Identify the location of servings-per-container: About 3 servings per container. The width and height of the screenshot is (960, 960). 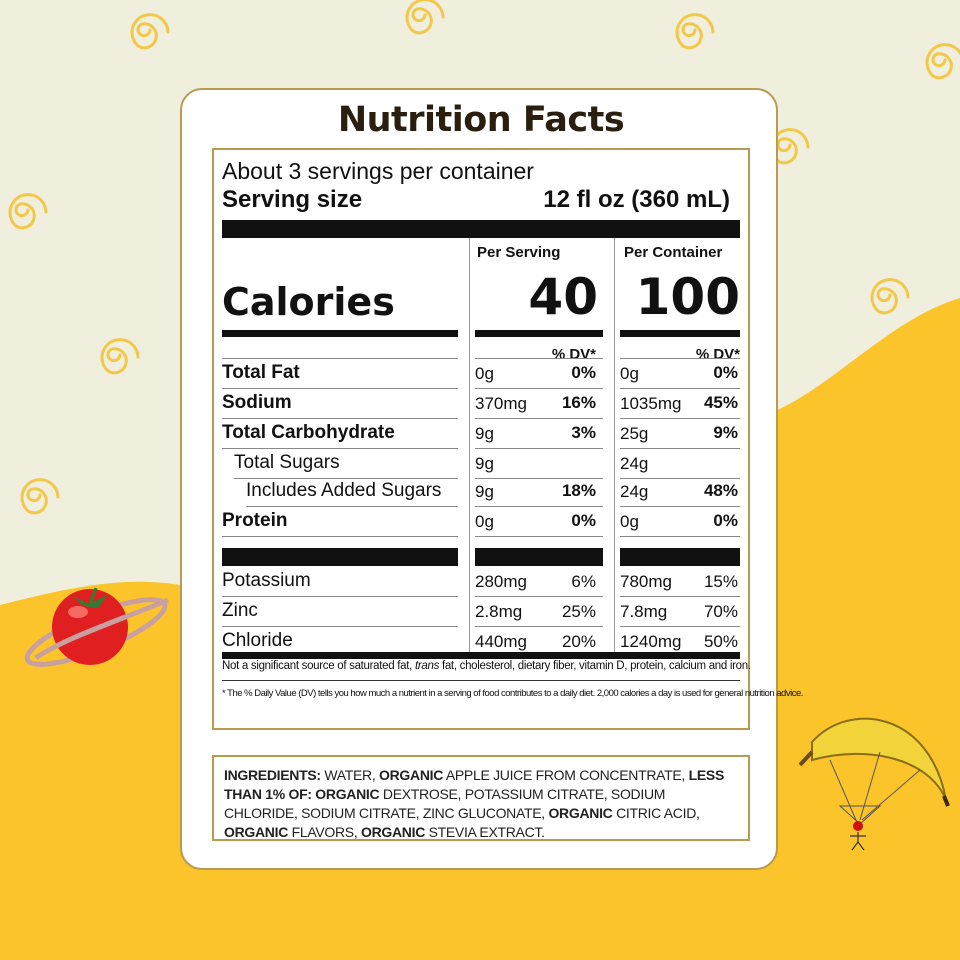
(378, 171).